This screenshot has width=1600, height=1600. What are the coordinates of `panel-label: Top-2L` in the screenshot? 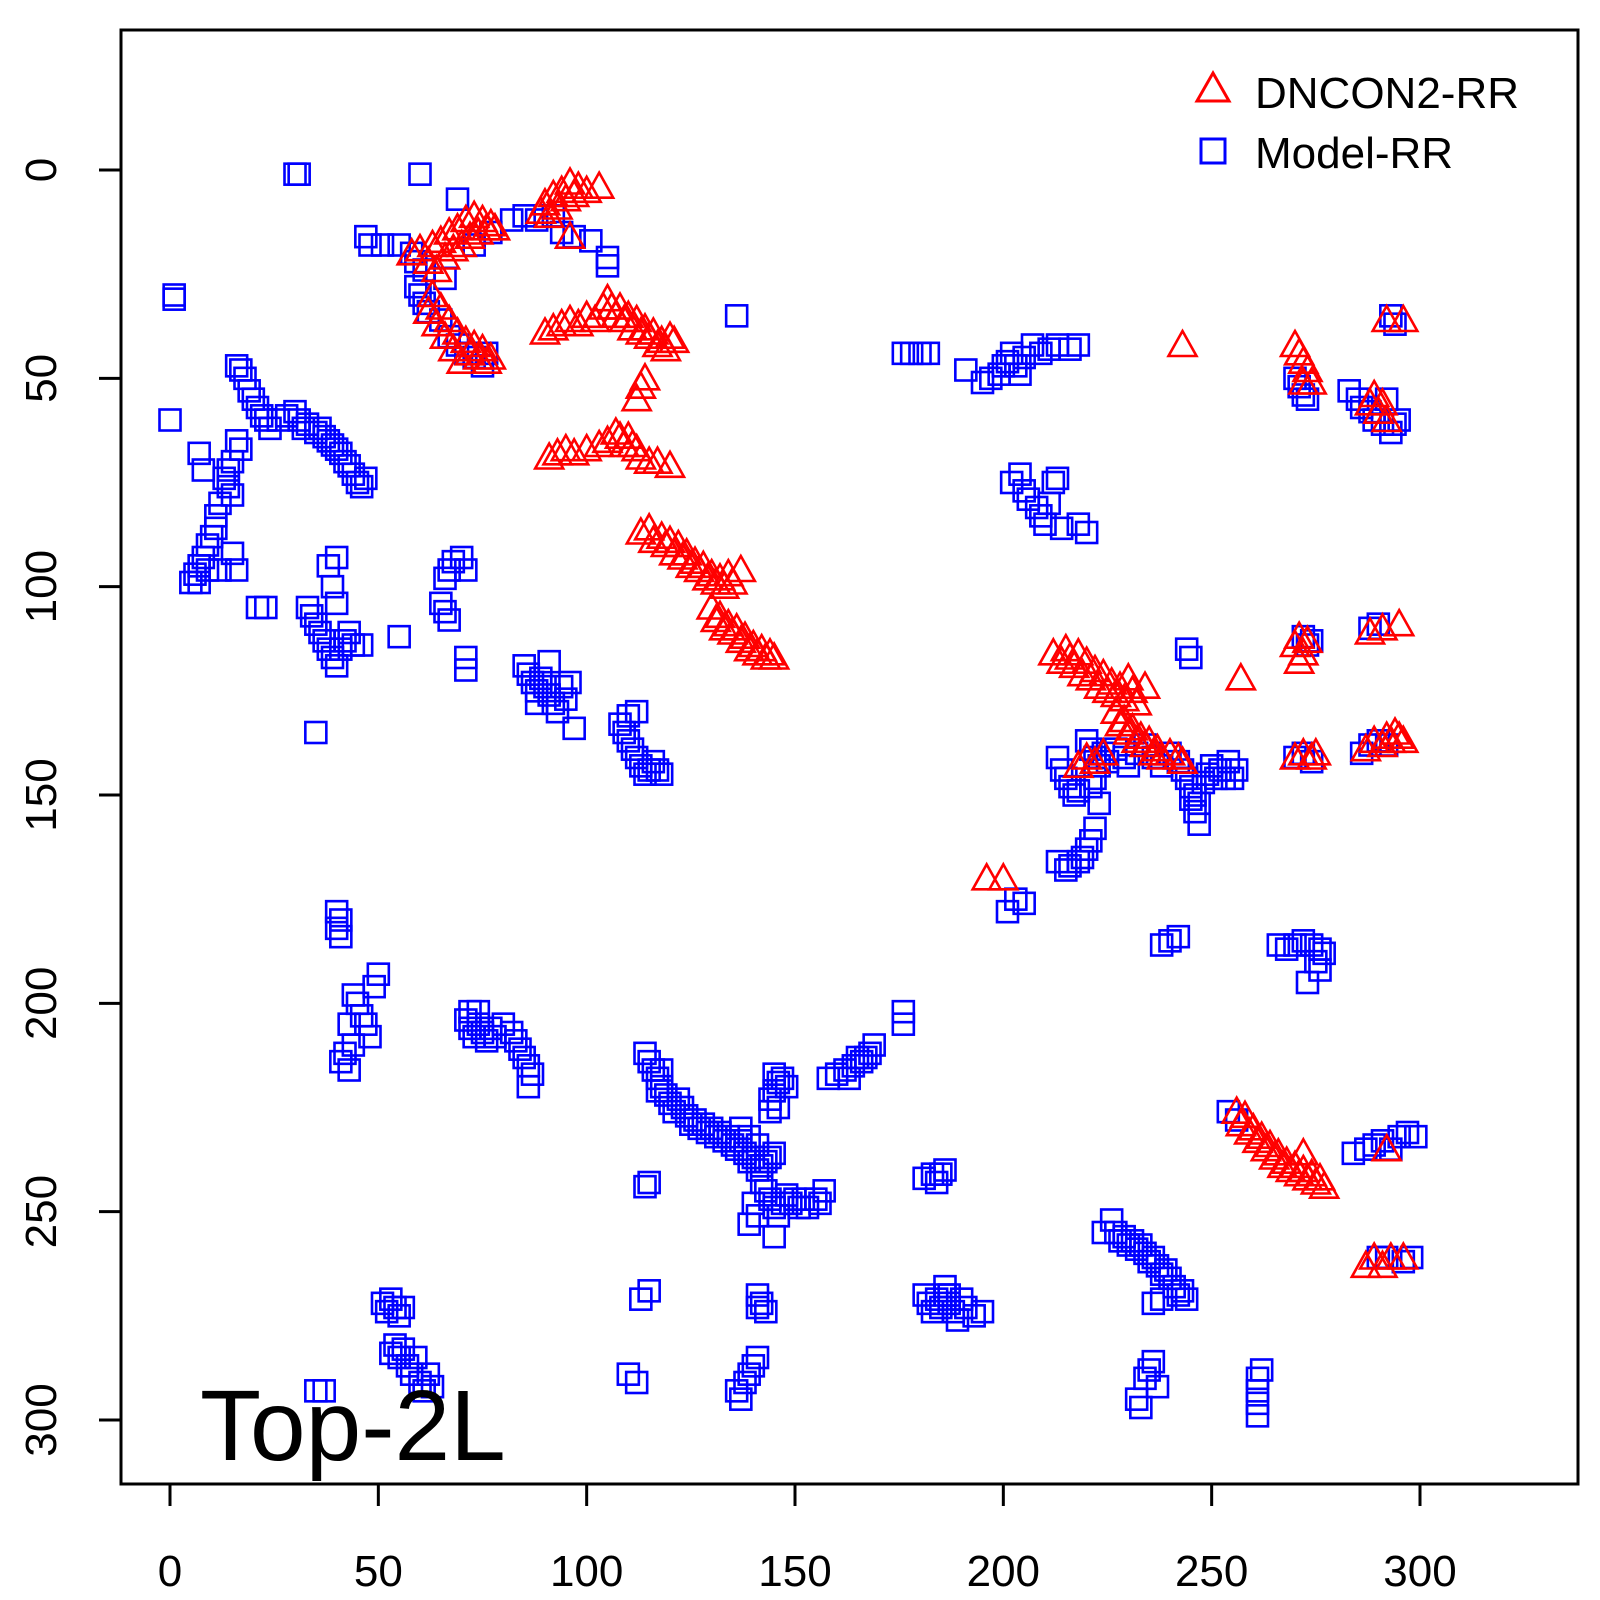 It's located at (353, 1426).